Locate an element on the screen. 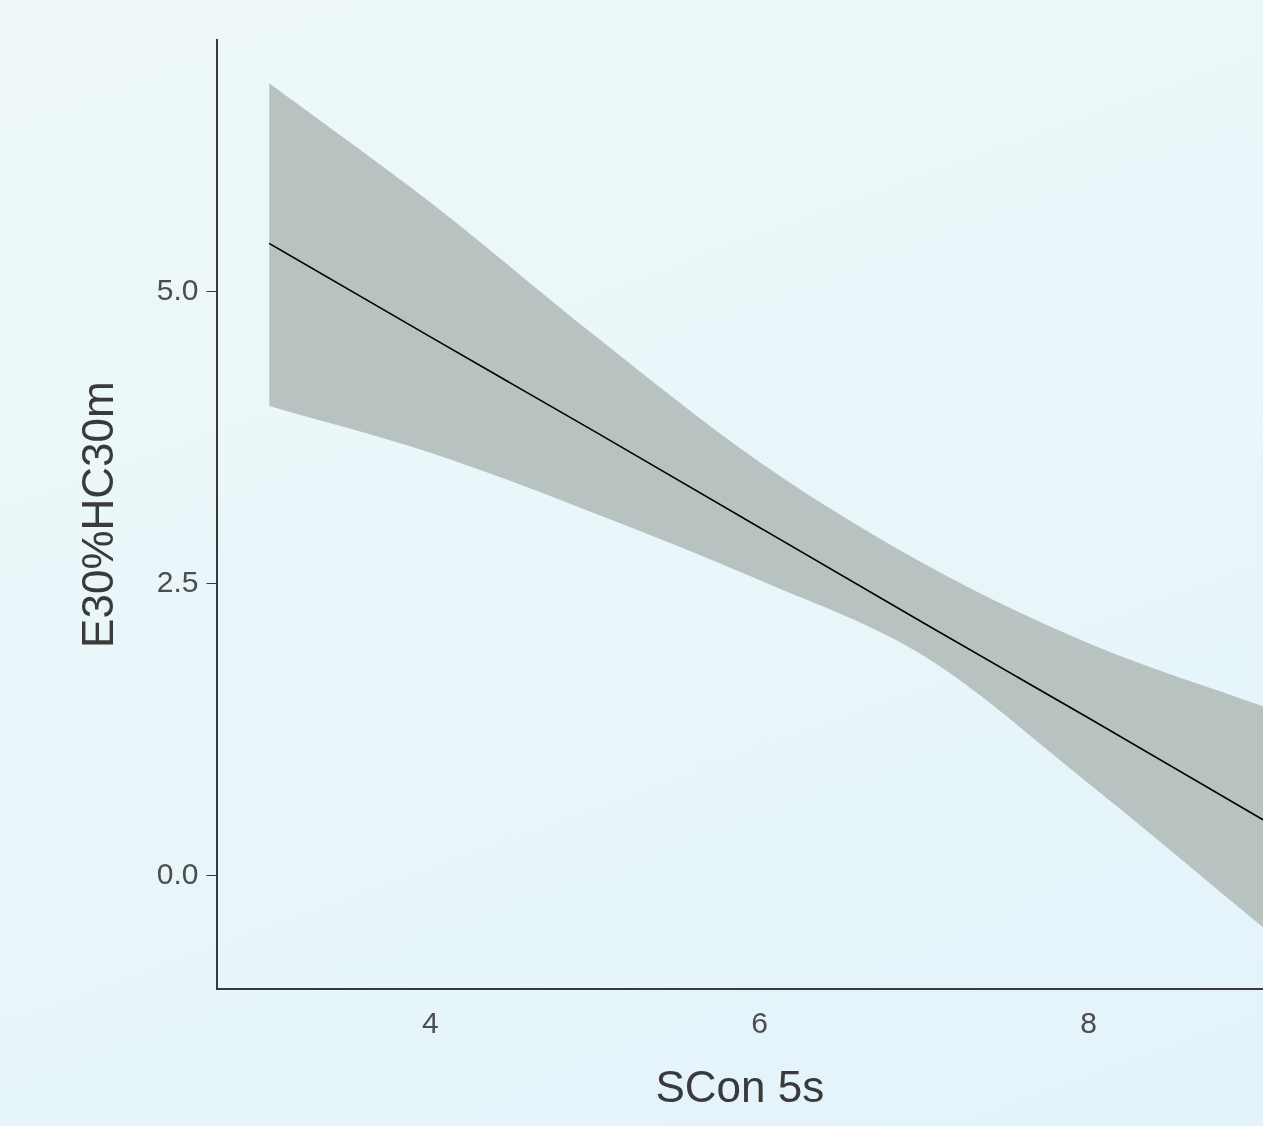  y-tick-label: 2.5 is located at coordinates (177, 581).